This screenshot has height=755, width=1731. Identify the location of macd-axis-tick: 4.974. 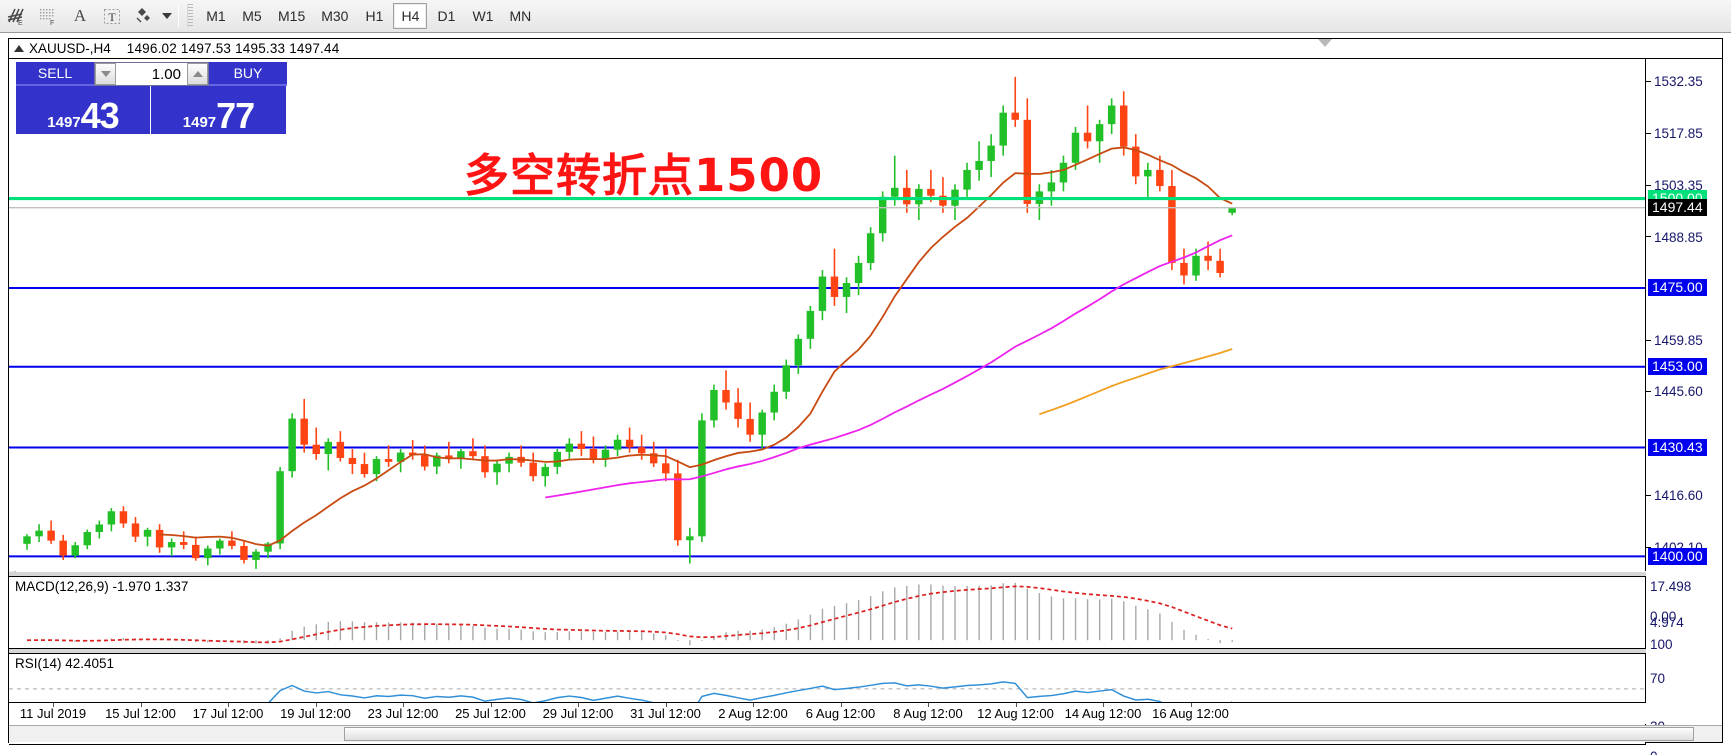
(1667, 622).